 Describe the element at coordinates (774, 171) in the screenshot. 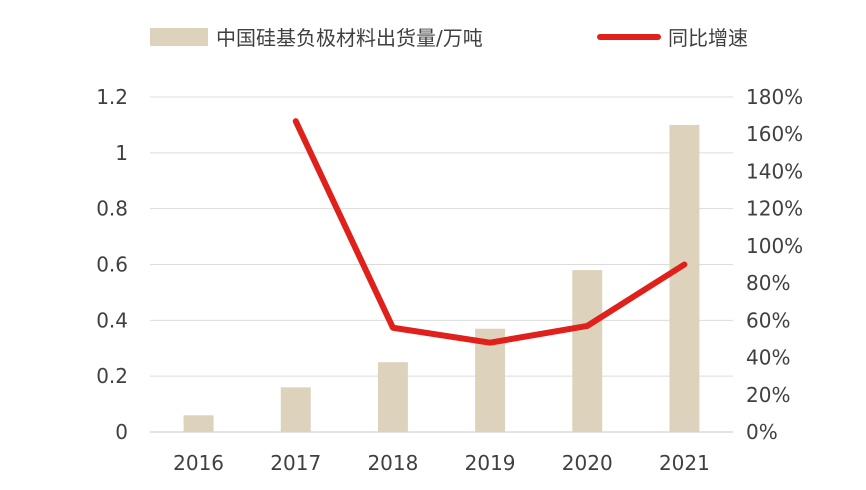

I see `right-tick-label: 140%` at that location.